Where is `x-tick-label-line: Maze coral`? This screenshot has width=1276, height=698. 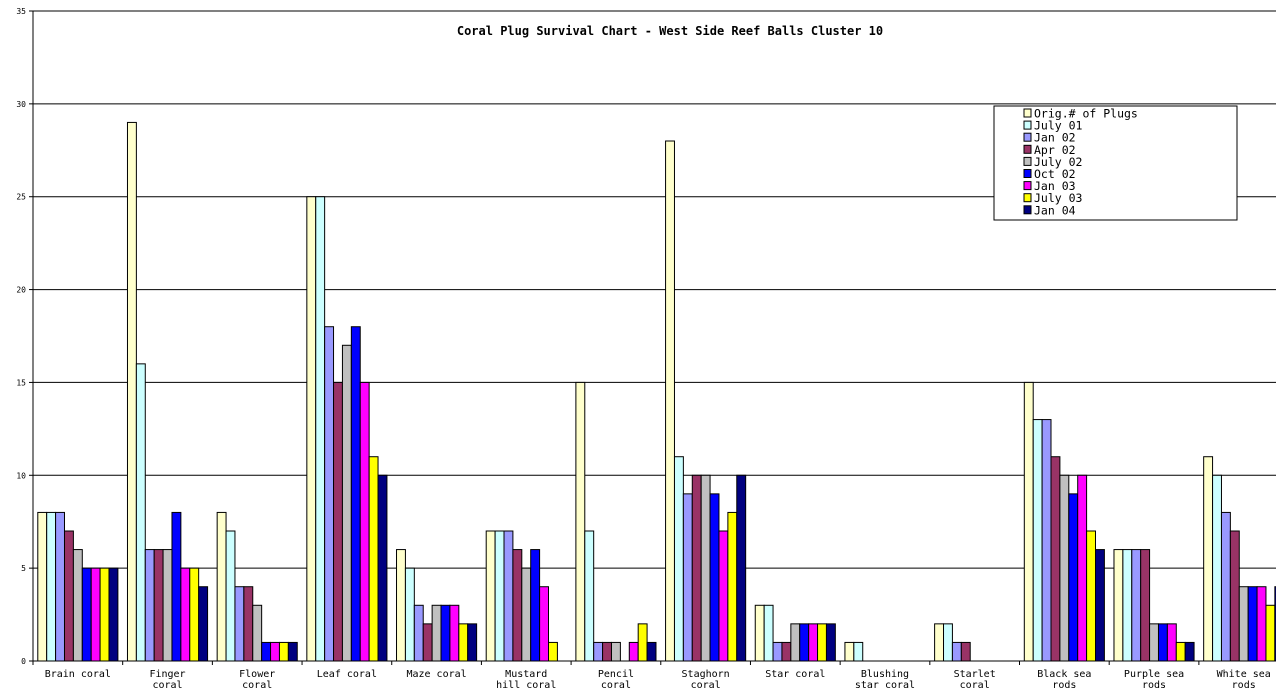
x-tick-label-line: Maze coral is located at coordinates (436, 674).